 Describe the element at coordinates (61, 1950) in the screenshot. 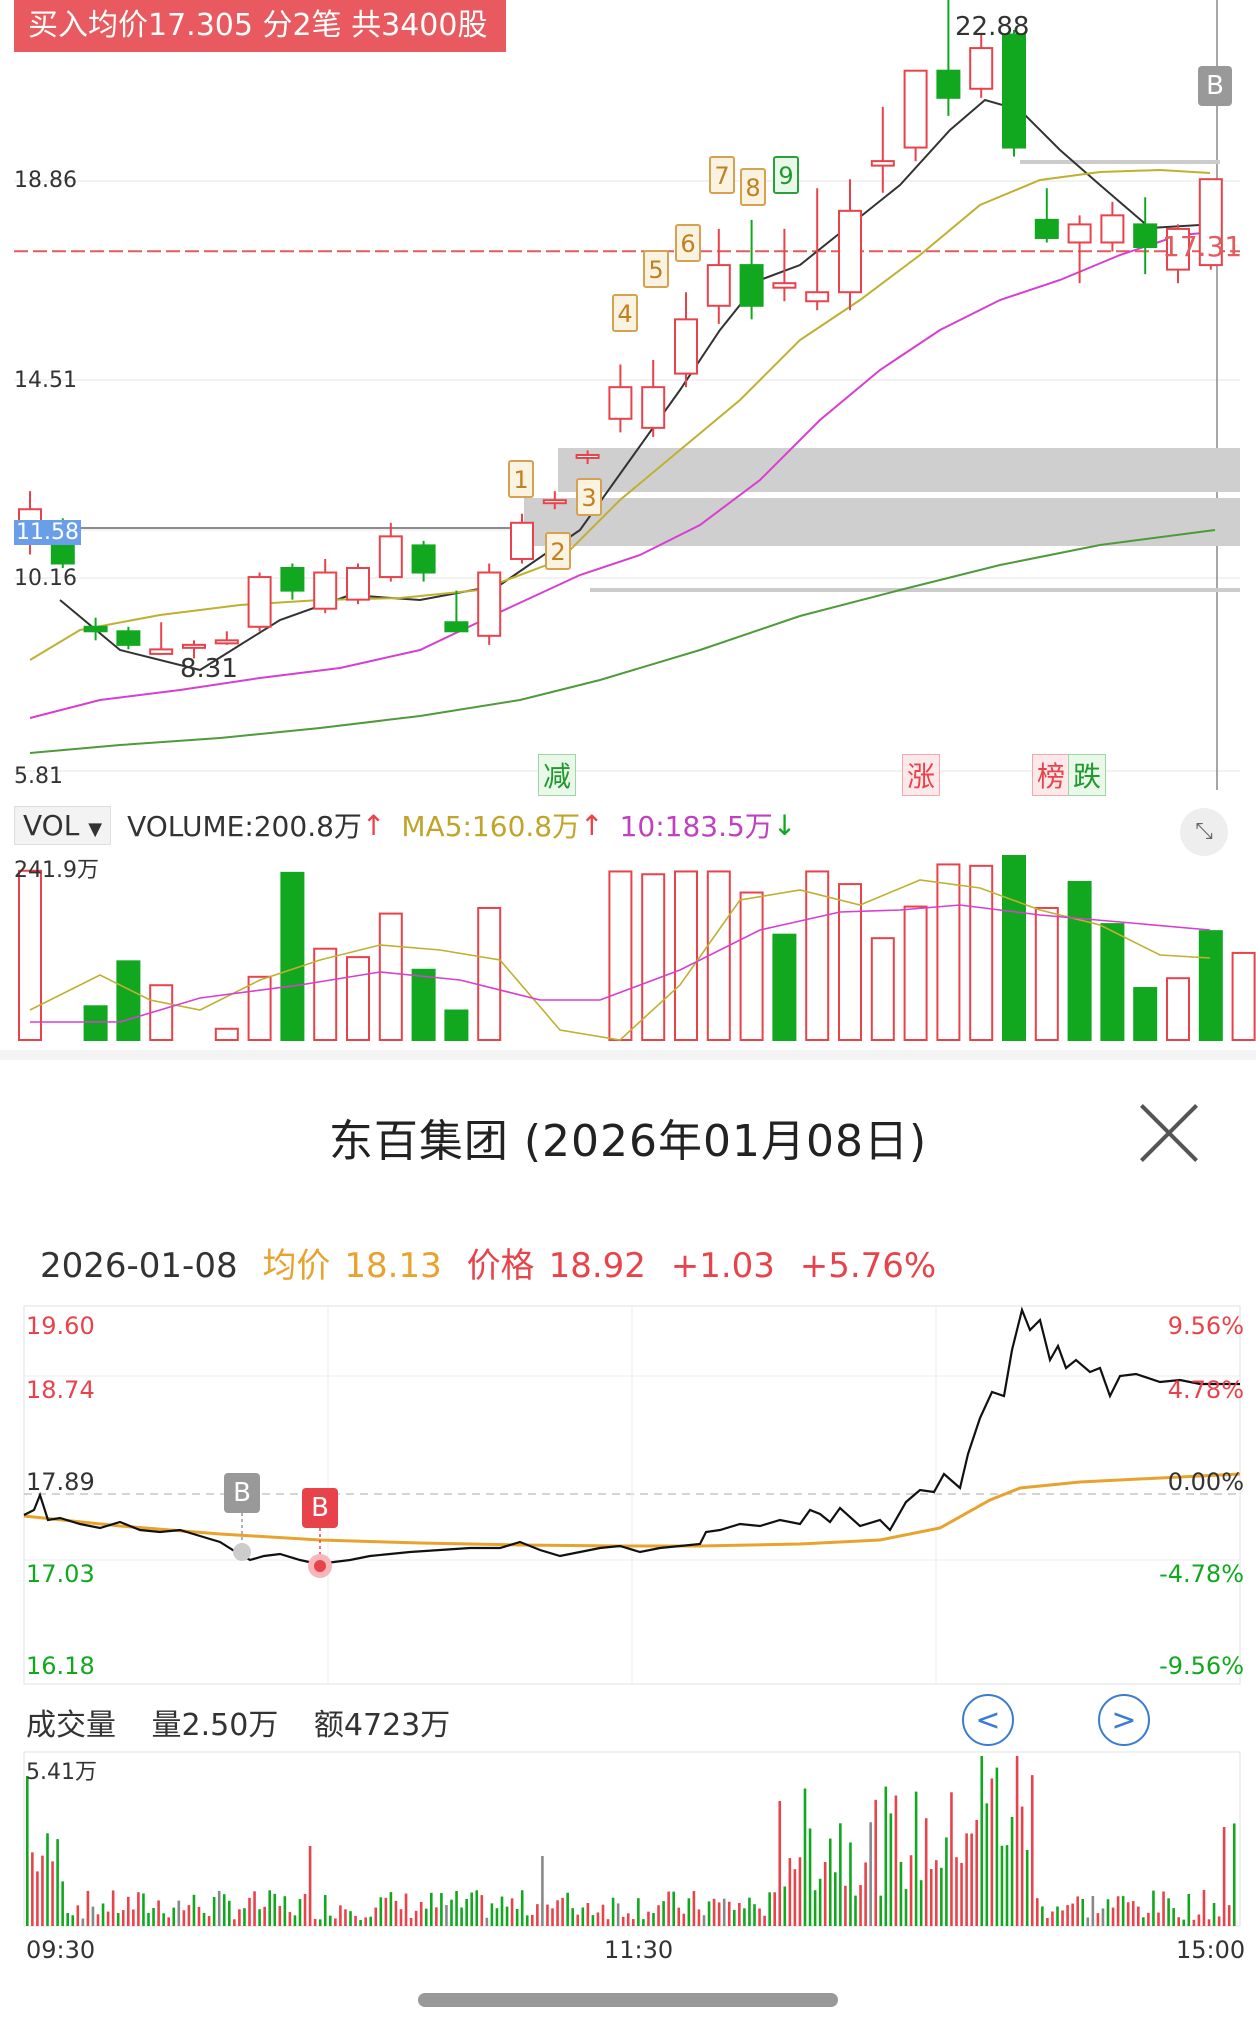

I see `time-label-open: 09:30` at that location.